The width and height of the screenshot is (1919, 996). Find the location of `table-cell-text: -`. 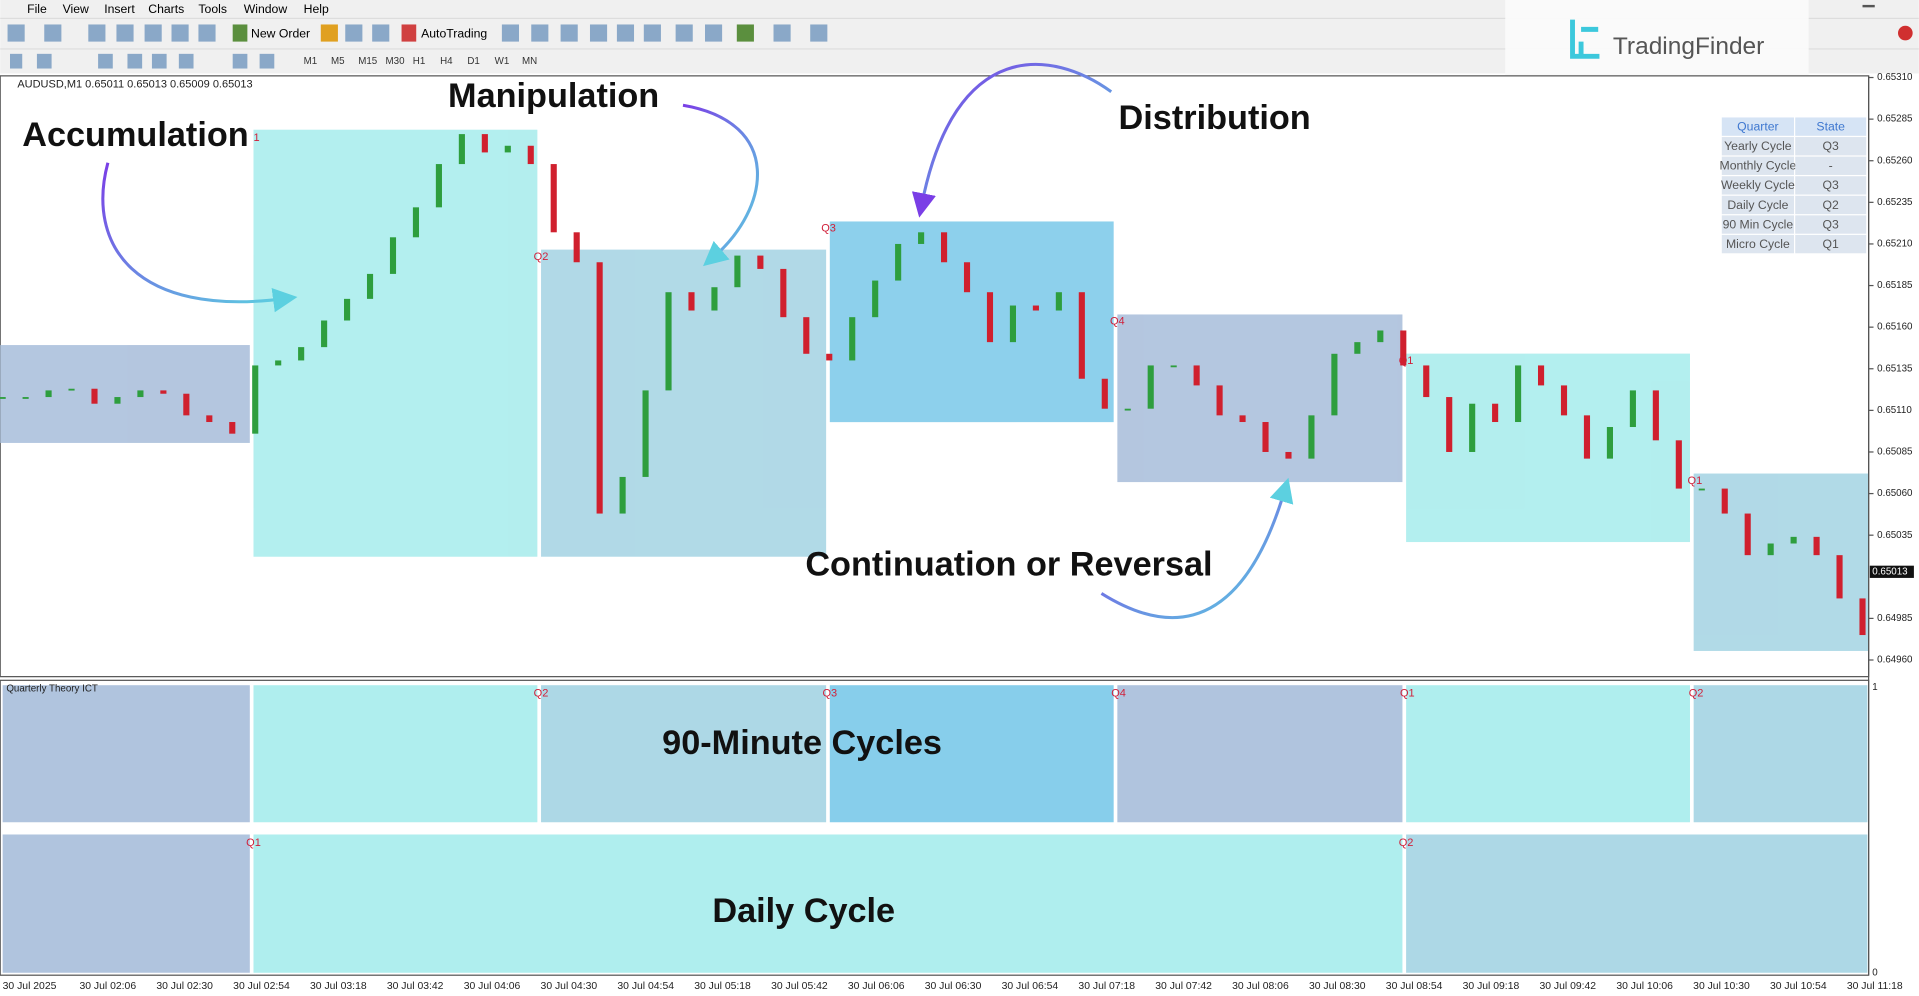

table-cell-text: - is located at coordinates (1831, 166).